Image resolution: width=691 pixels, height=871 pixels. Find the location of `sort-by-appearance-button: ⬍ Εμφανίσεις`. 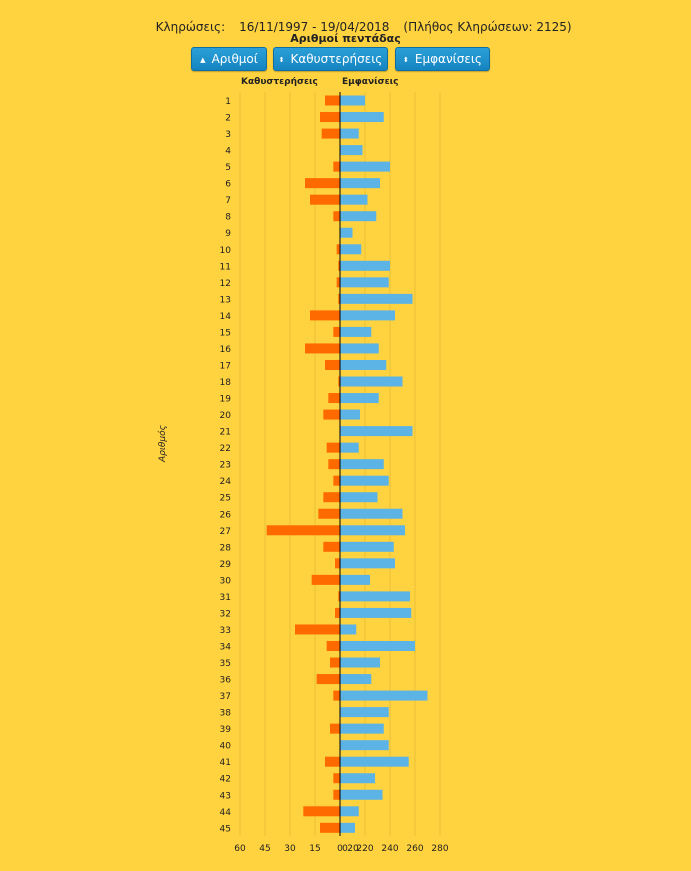

sort-by-appearance-button: ⬍ Εμφανίσεις is located at coordinates (442, 59).